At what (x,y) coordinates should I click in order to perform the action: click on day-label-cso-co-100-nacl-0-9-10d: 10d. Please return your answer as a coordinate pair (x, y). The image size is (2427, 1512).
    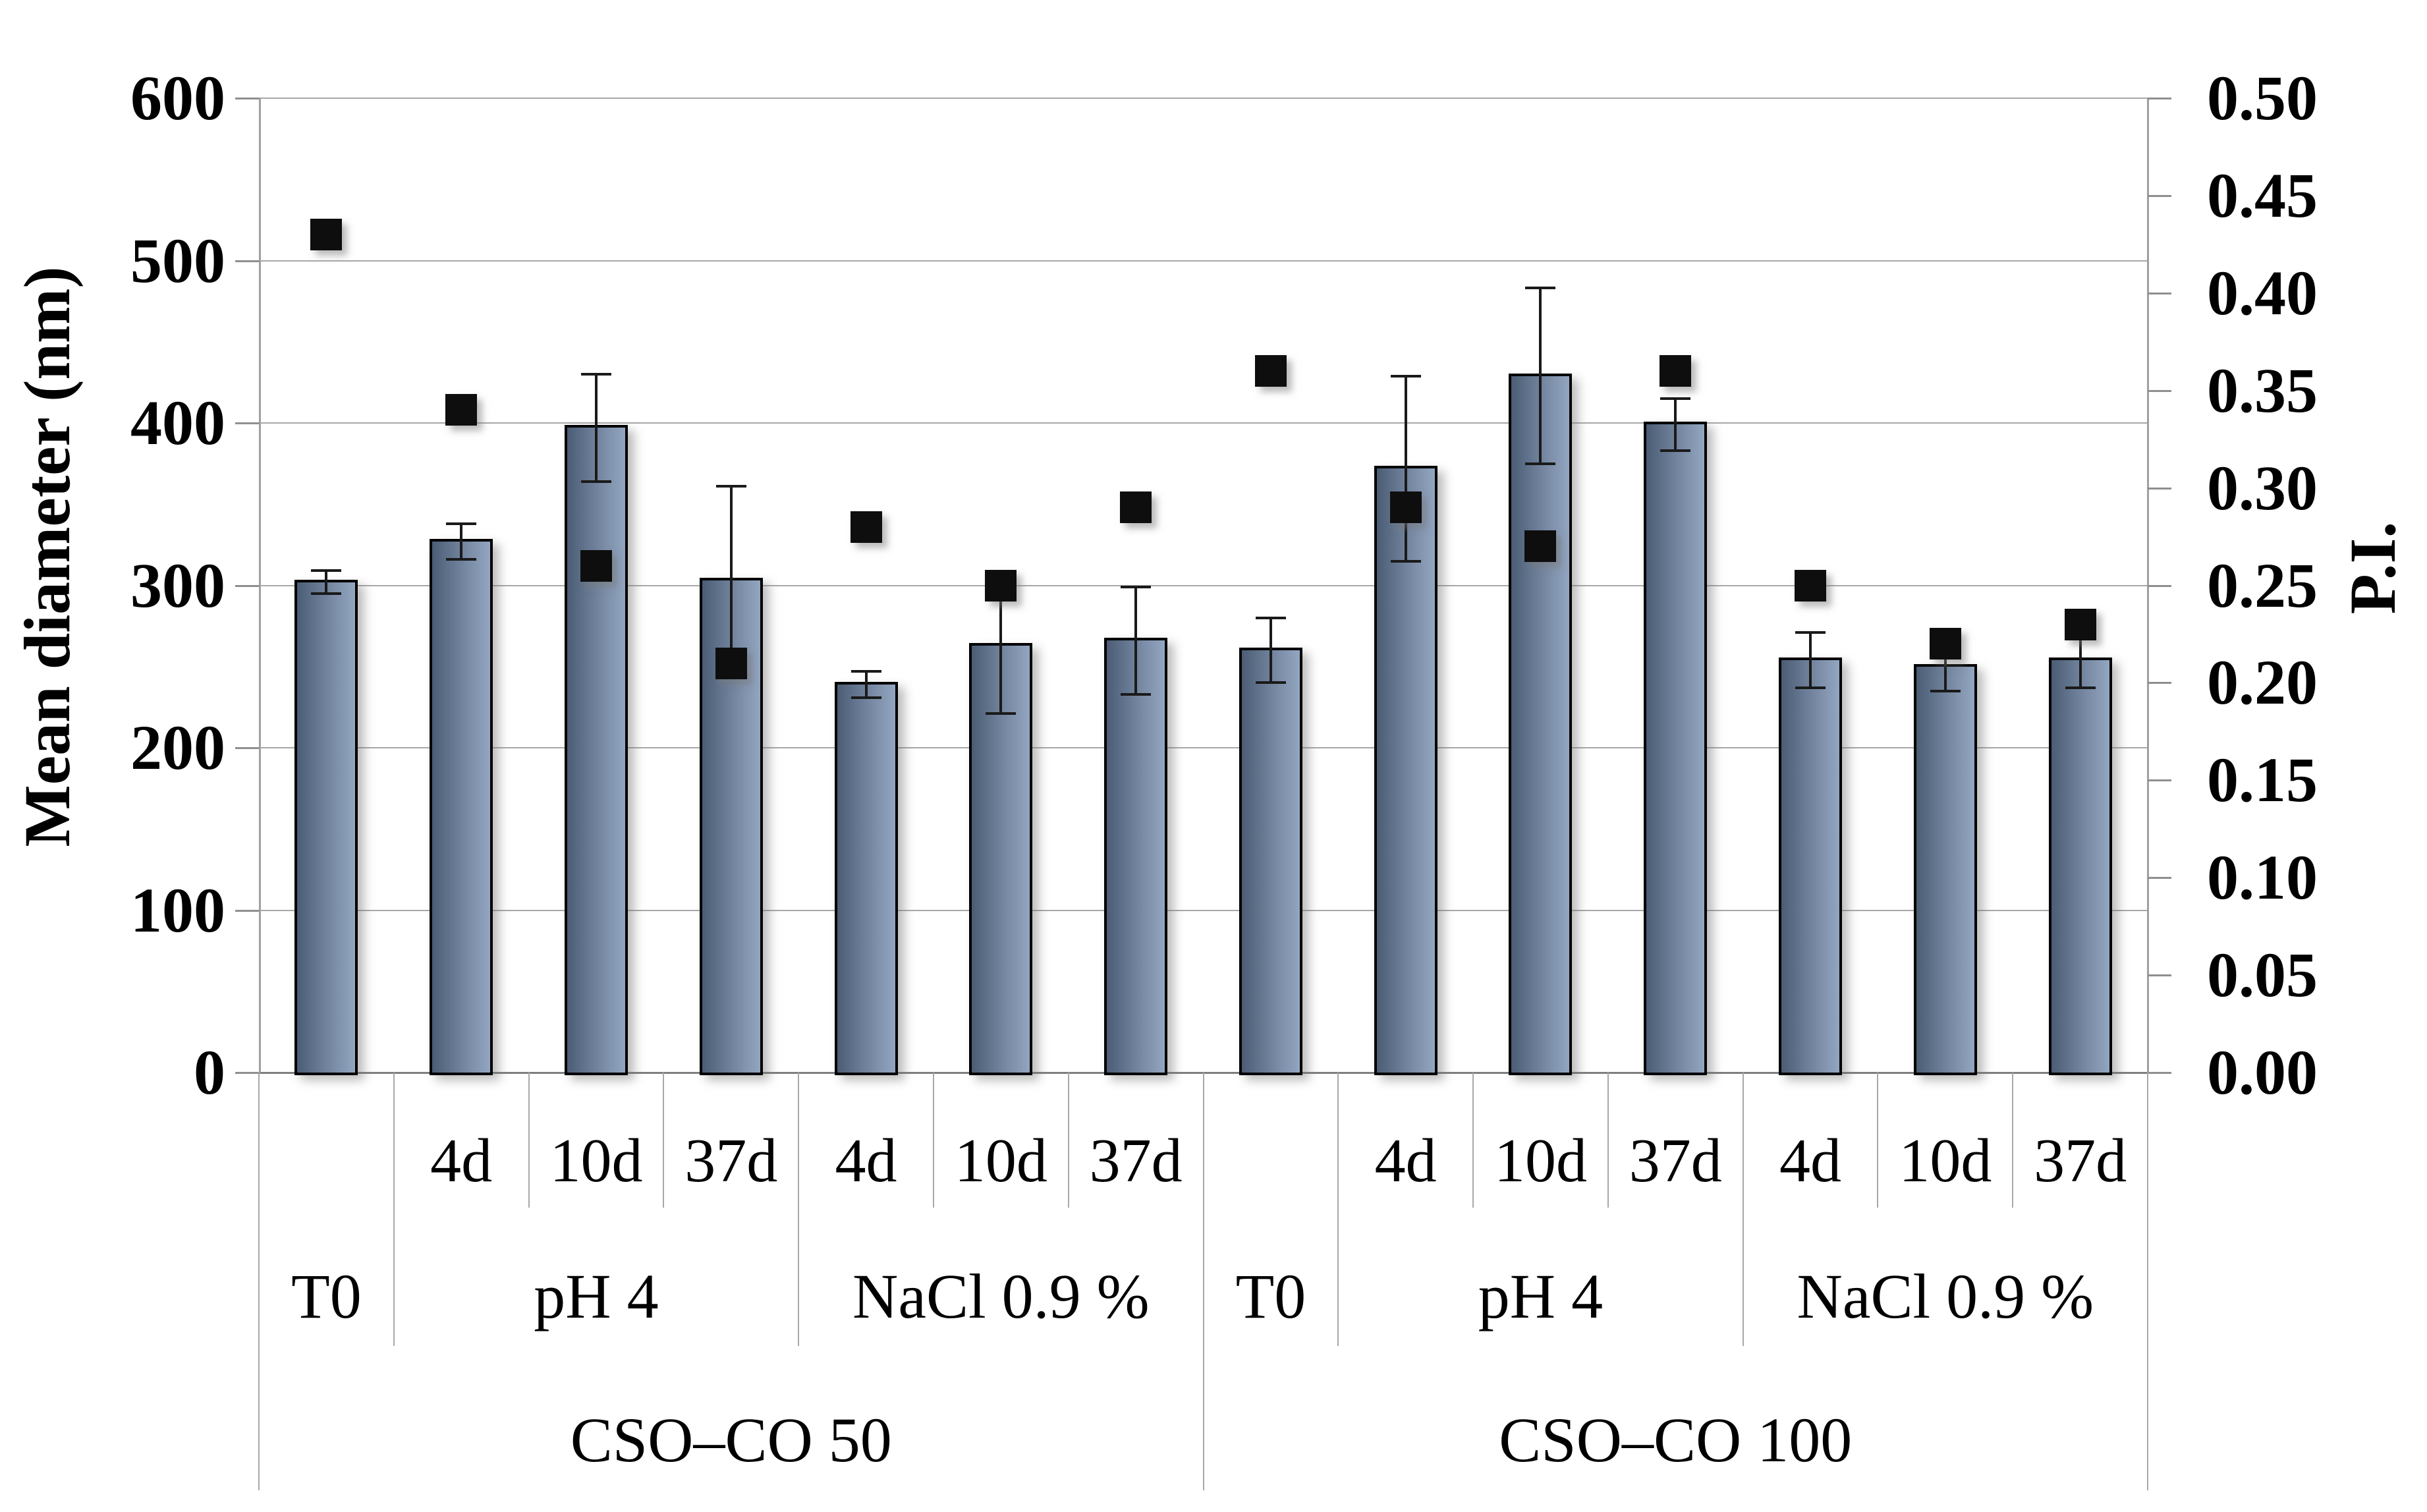
    Looking at the image, I should click on (1945, 1161).